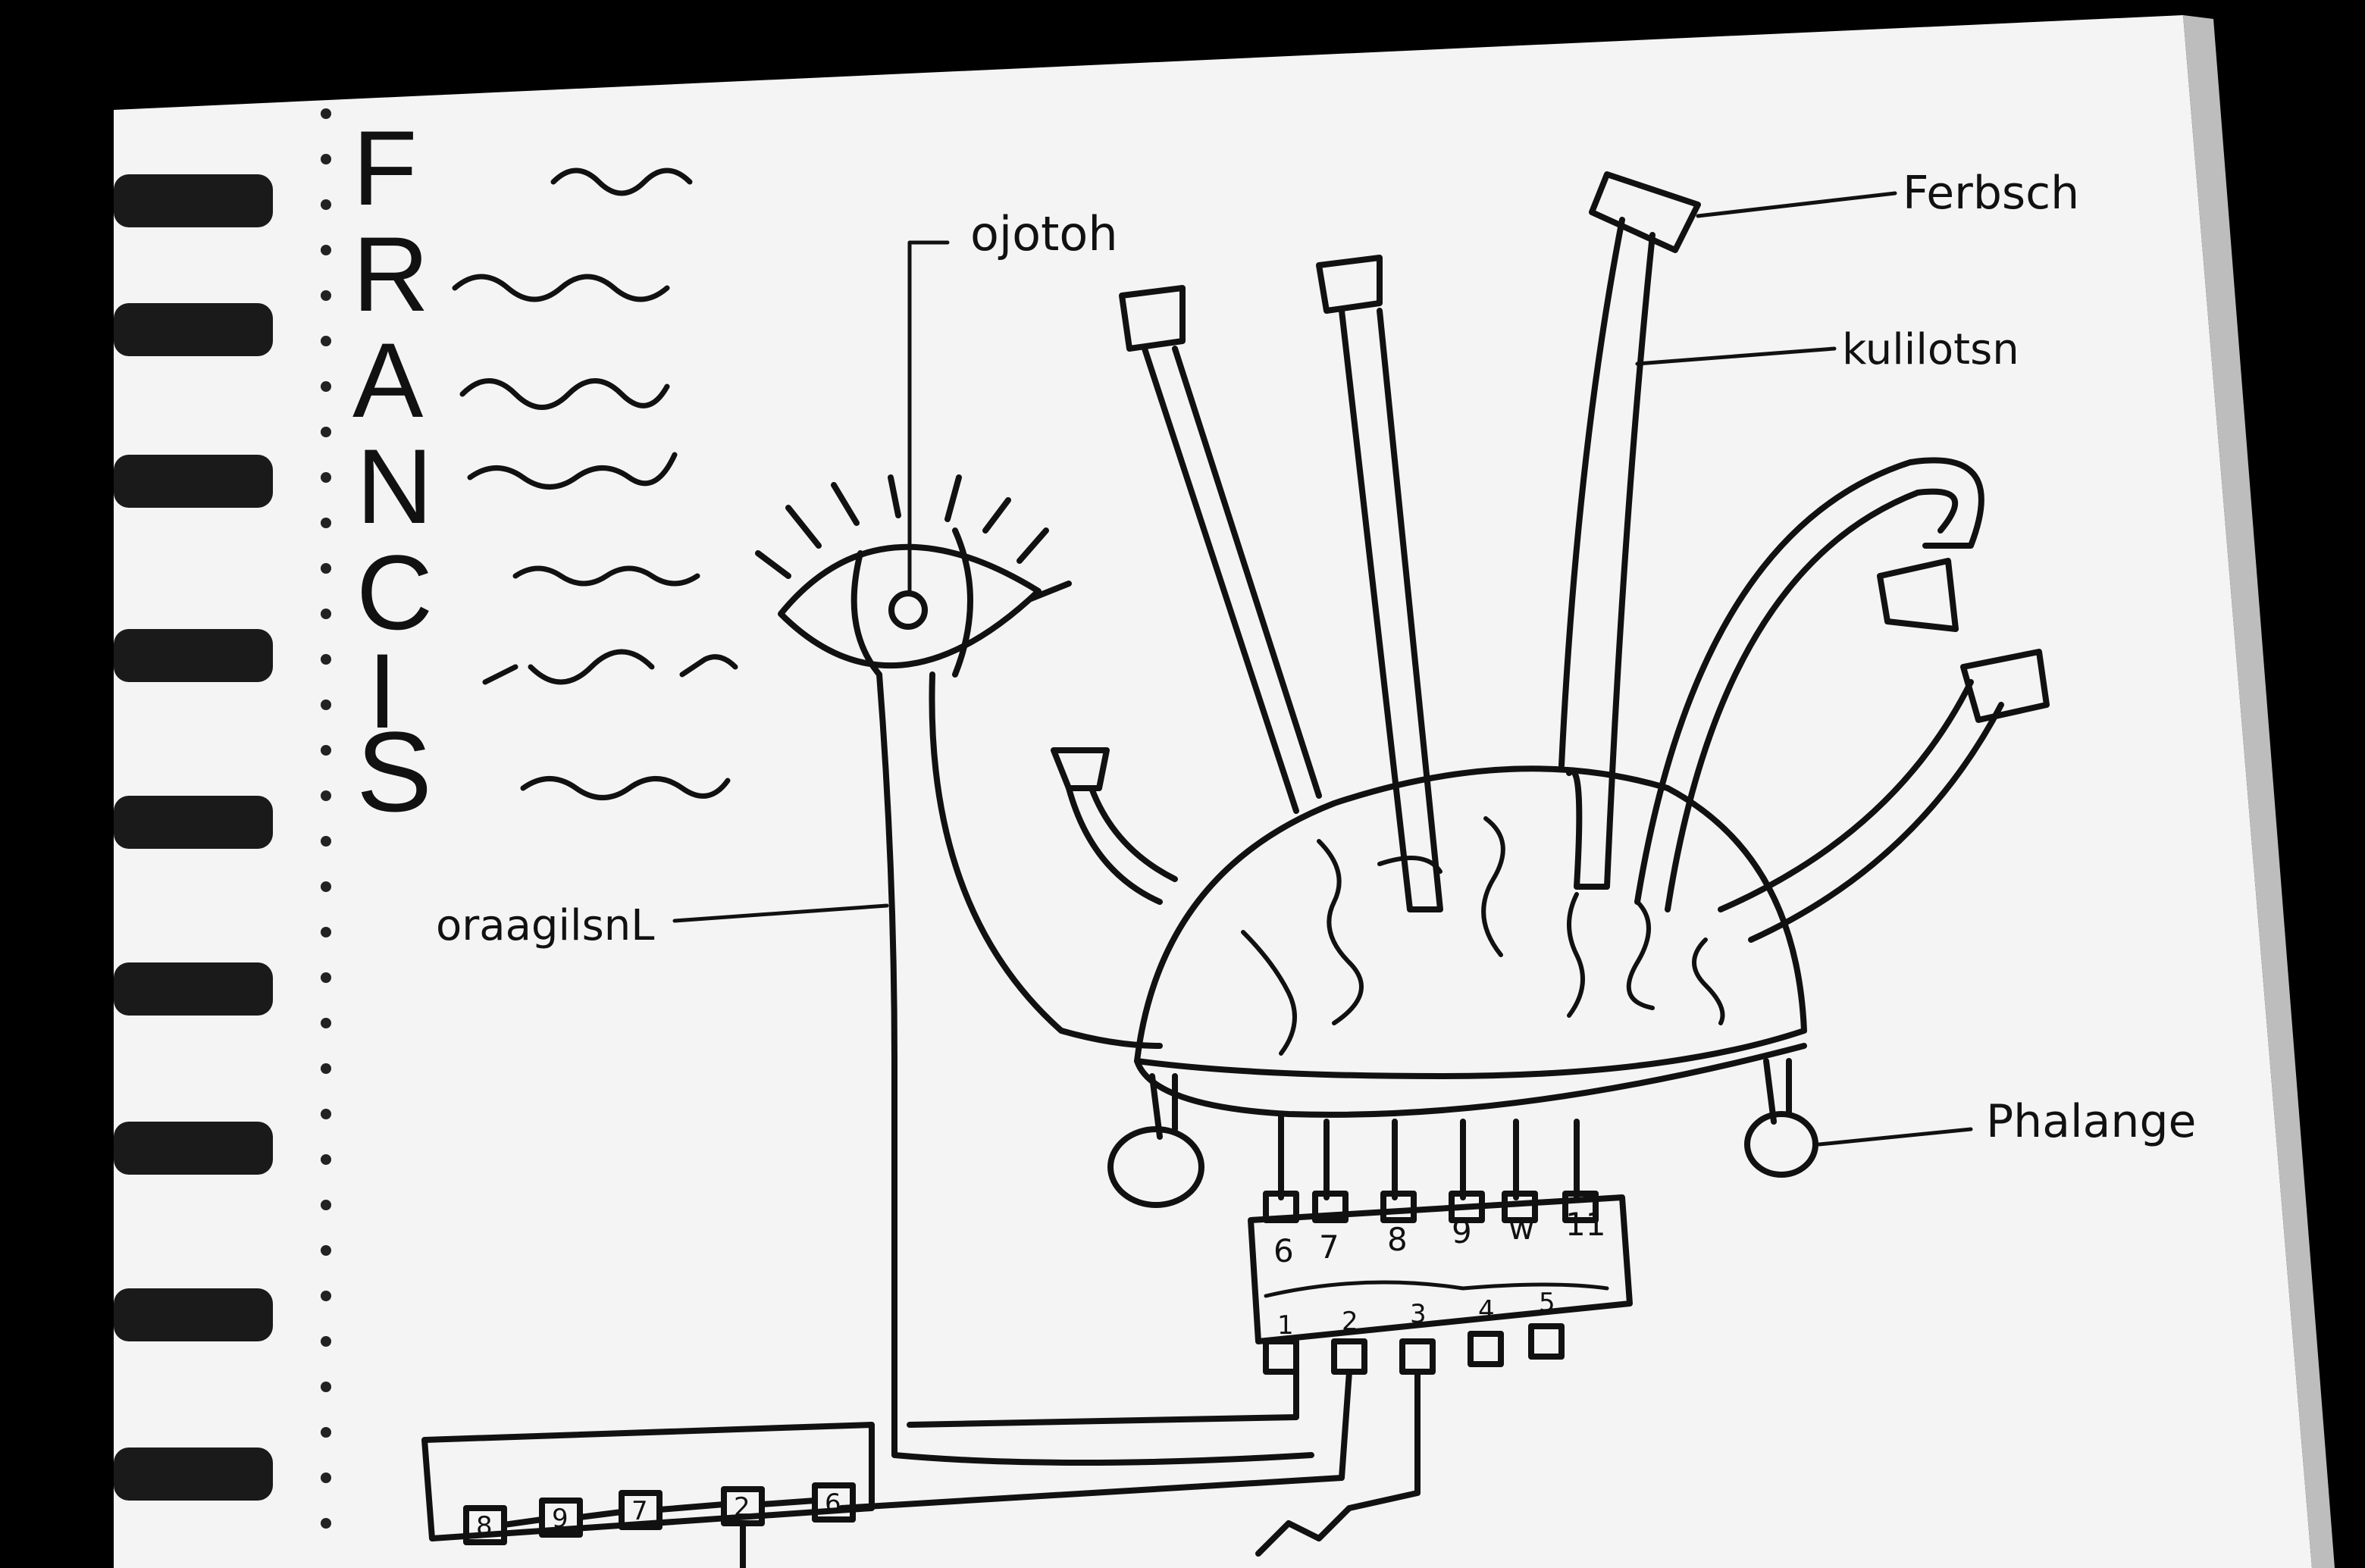 This screenshot has height=1568, width=2365. What do you see at coordinates (395, 486) in the screenshot?
I see `title-letter-n: N` at bounding box center [395, 486].